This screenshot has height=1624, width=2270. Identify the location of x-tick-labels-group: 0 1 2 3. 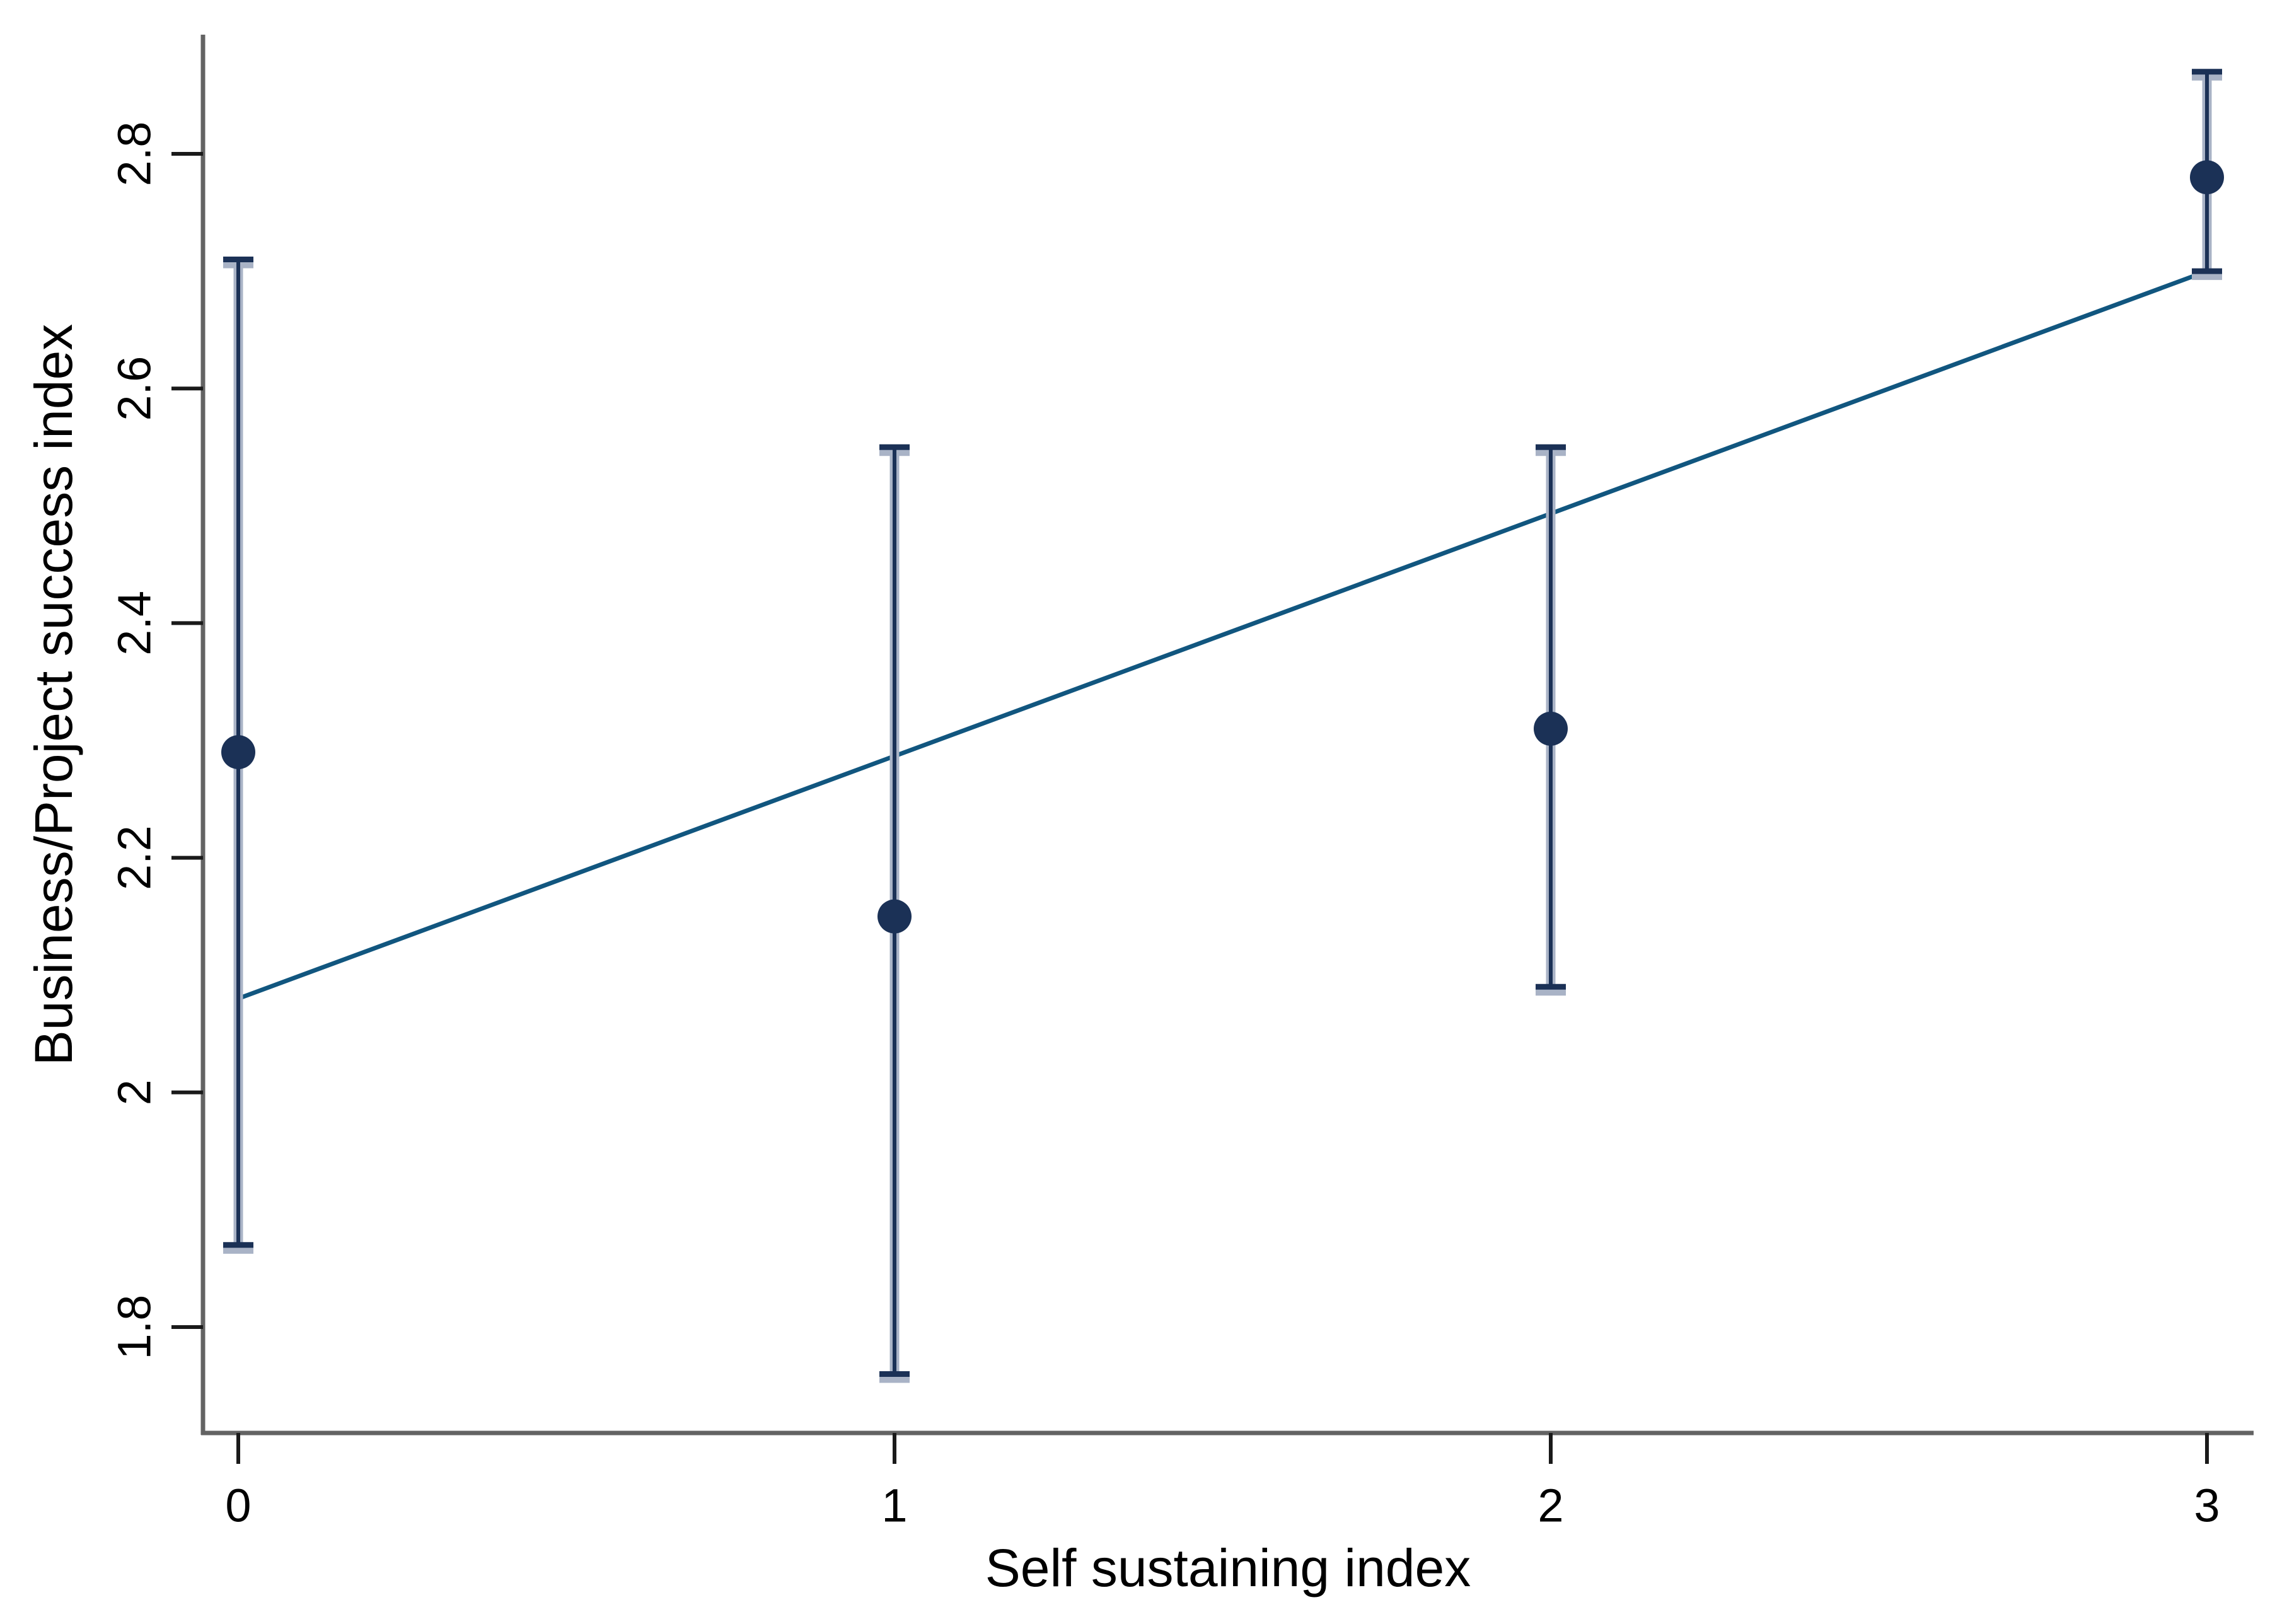
(1222, 1506).